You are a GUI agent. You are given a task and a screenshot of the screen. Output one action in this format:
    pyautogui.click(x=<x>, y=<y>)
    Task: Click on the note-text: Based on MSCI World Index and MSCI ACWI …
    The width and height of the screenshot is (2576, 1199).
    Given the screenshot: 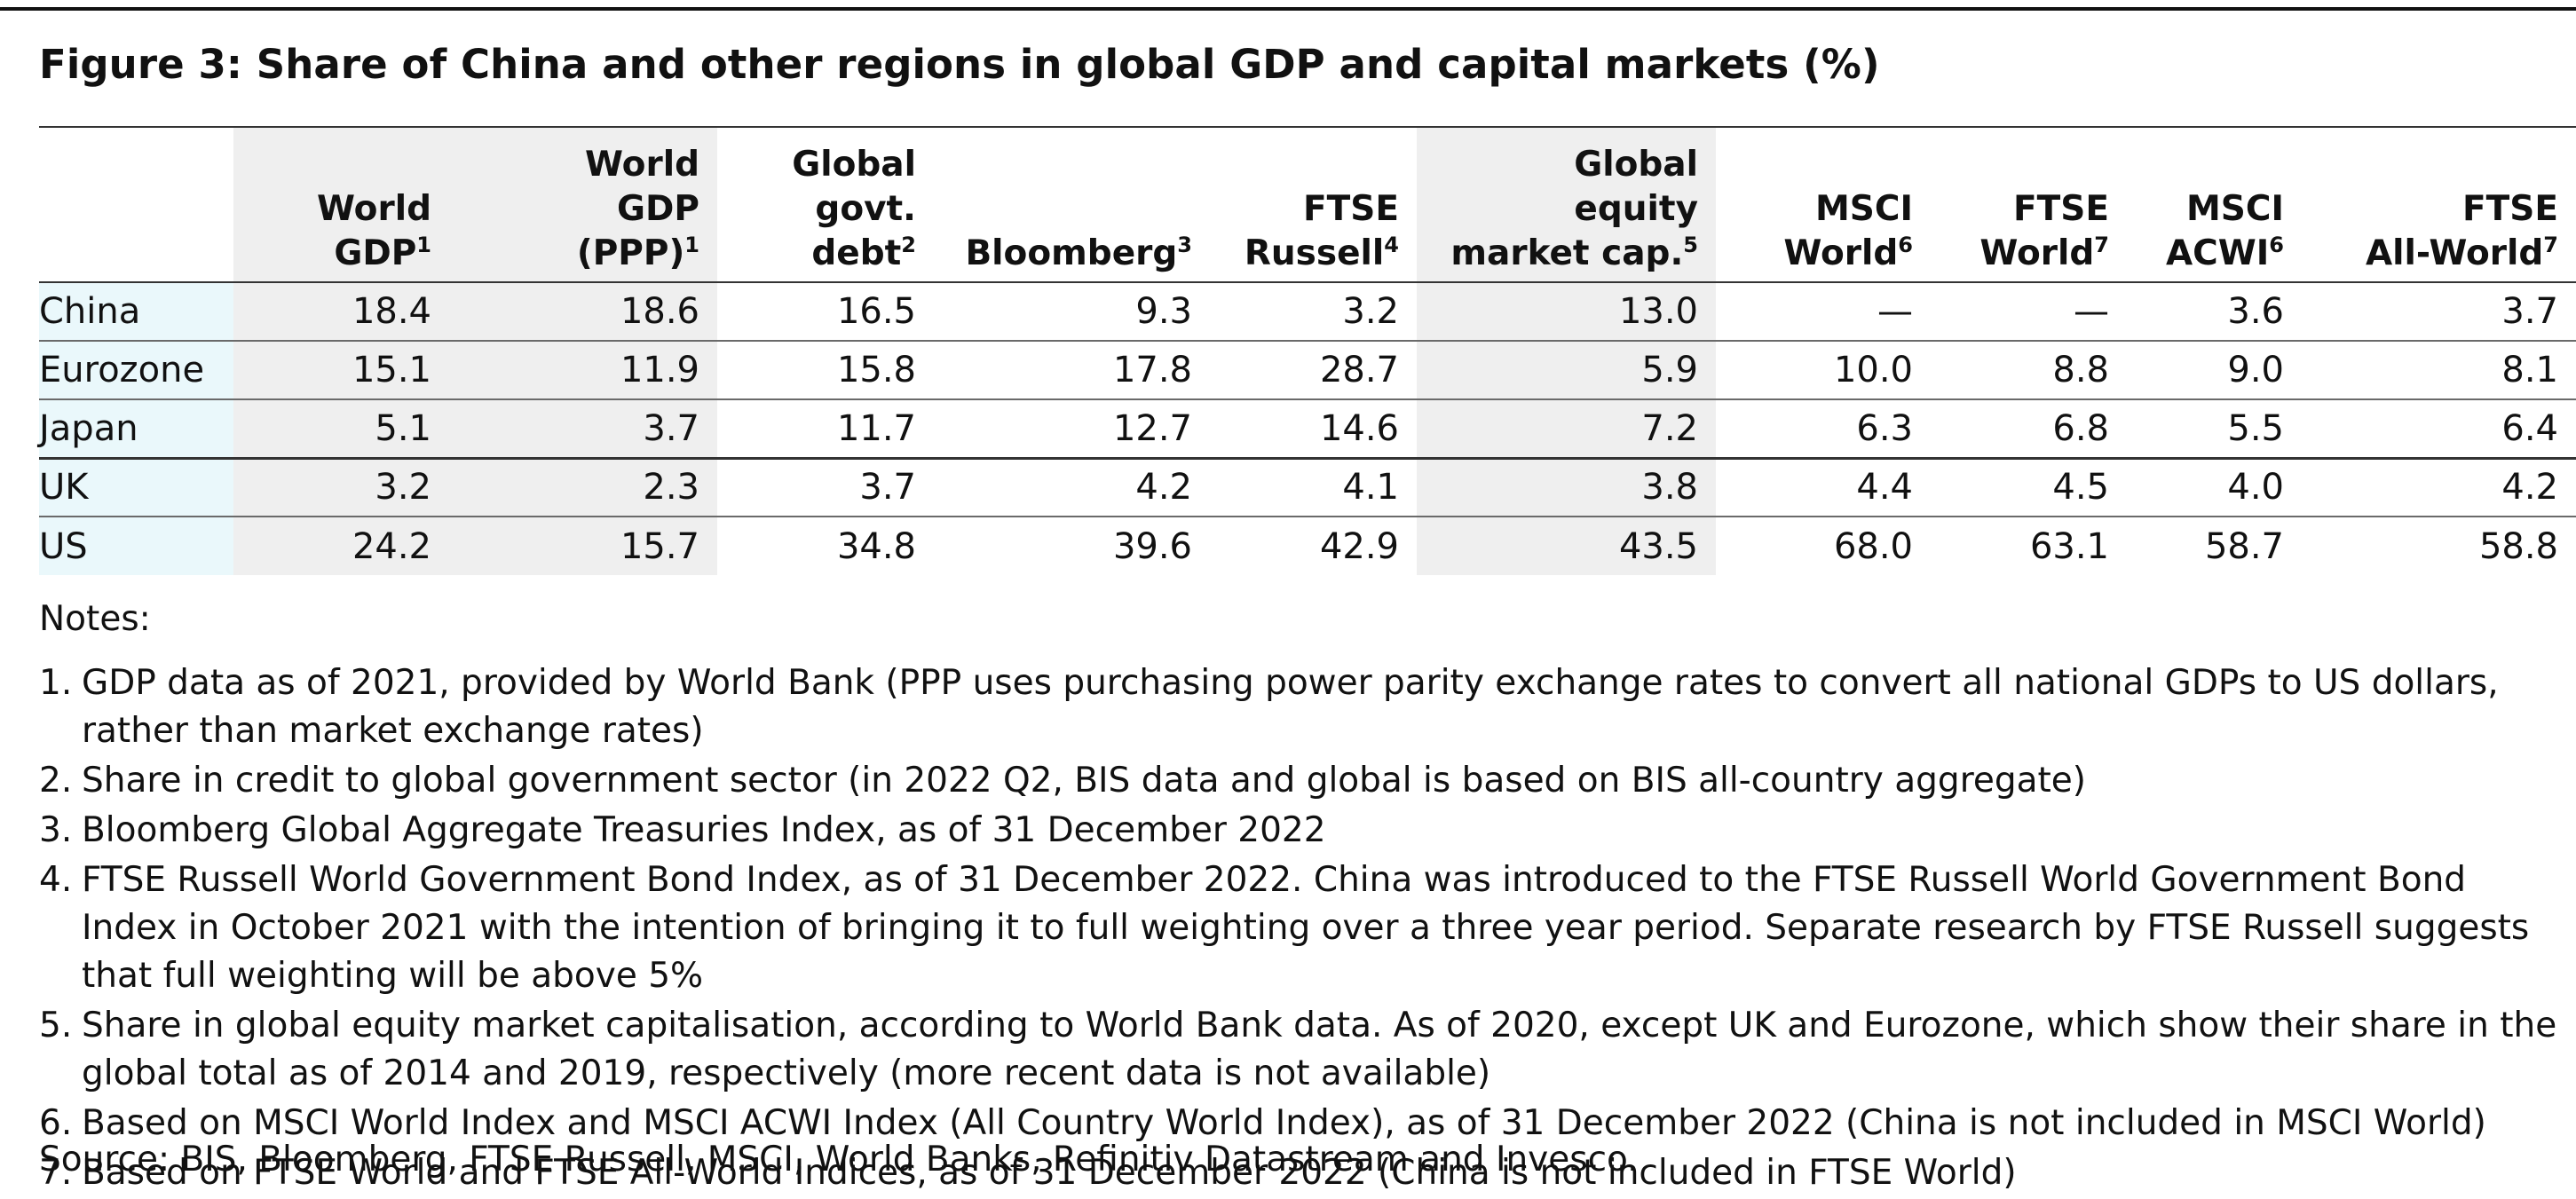 What is the action you would take?
    pyautogui.click(x=1284, y=1123)
    